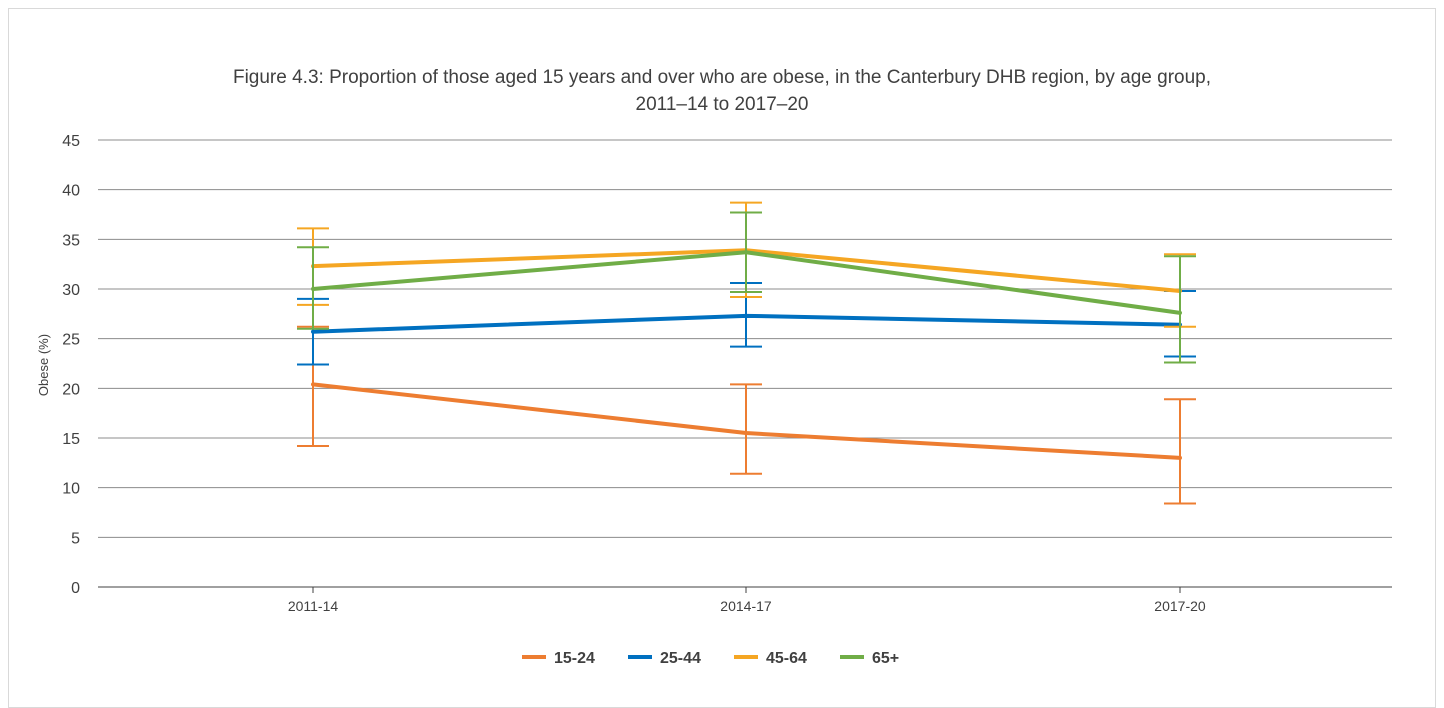  I want to click on y-tick-label-10: 10, so click(71, 489).